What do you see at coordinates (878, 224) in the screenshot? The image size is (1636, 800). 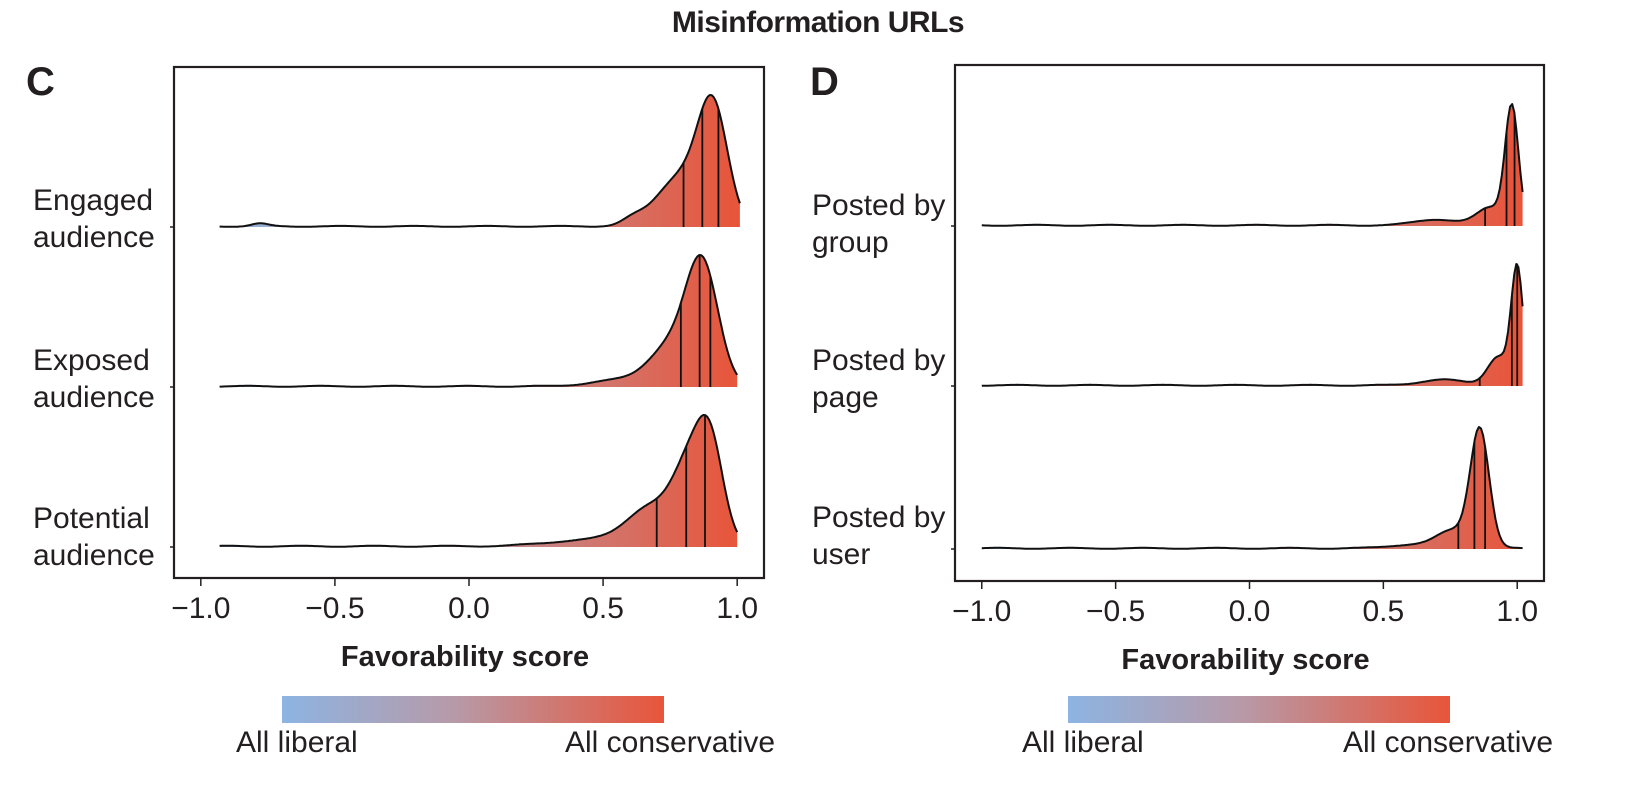 I see `ridge-label: Posted by group` at bounding box center [878, 224].